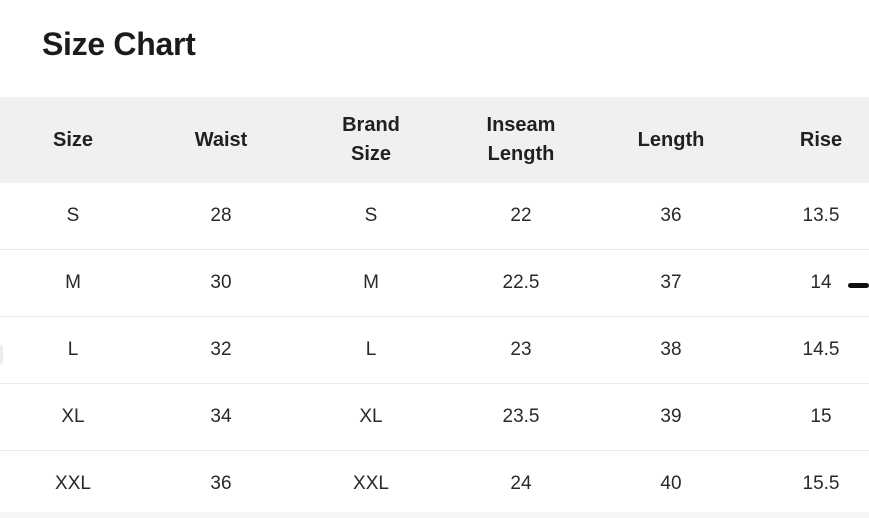 Image resolution: width=869 pixels, height=518 pixels. What do you see at coordinates (521, 417) in the screenshot?
I see `table-cell: 23.5` at bounding box center [521, 417].